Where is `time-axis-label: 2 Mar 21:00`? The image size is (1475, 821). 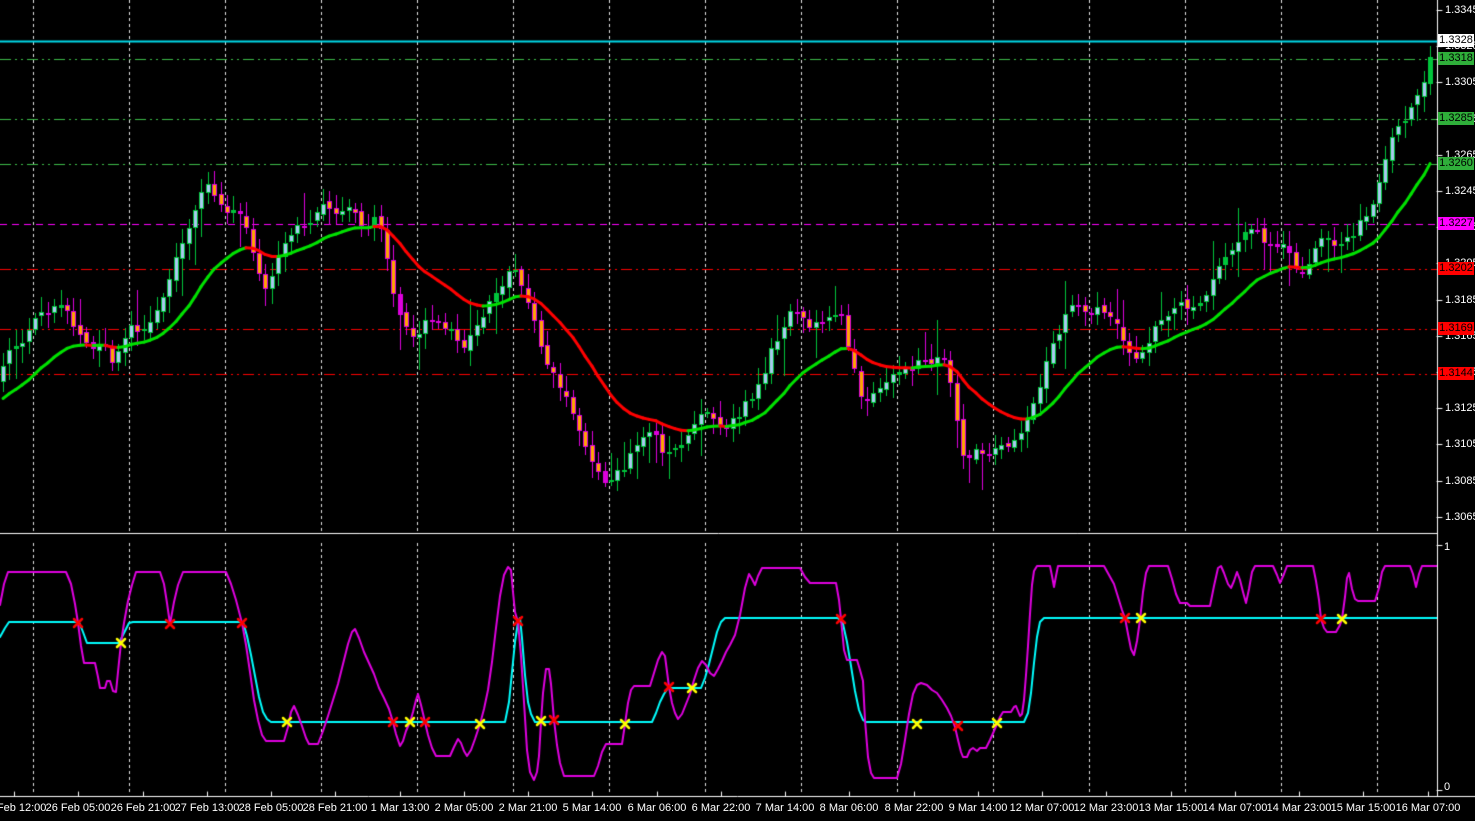 time-axis-label: 2 Mar 21:00 is located at coordinates (528, 808).